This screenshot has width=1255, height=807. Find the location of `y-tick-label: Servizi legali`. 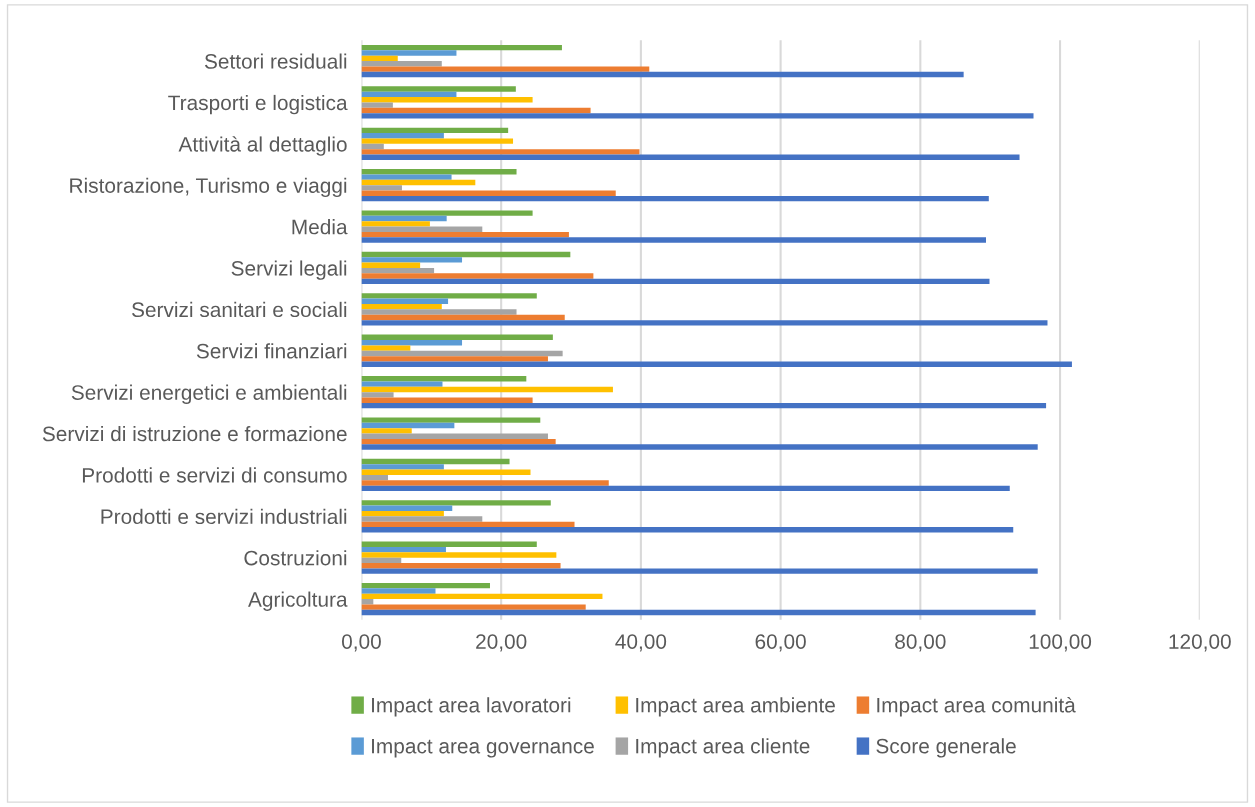

y-tick-label: Servizi legali is located at coordinates (289, 270).